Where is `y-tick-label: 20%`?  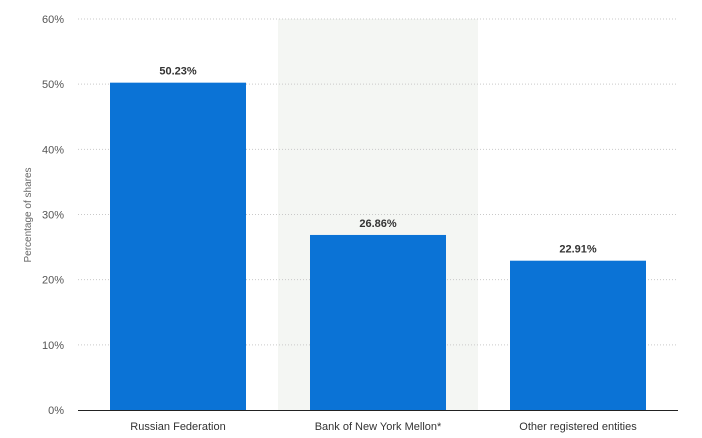 y-tick-label: 20% is located at coordinates (53, 281).